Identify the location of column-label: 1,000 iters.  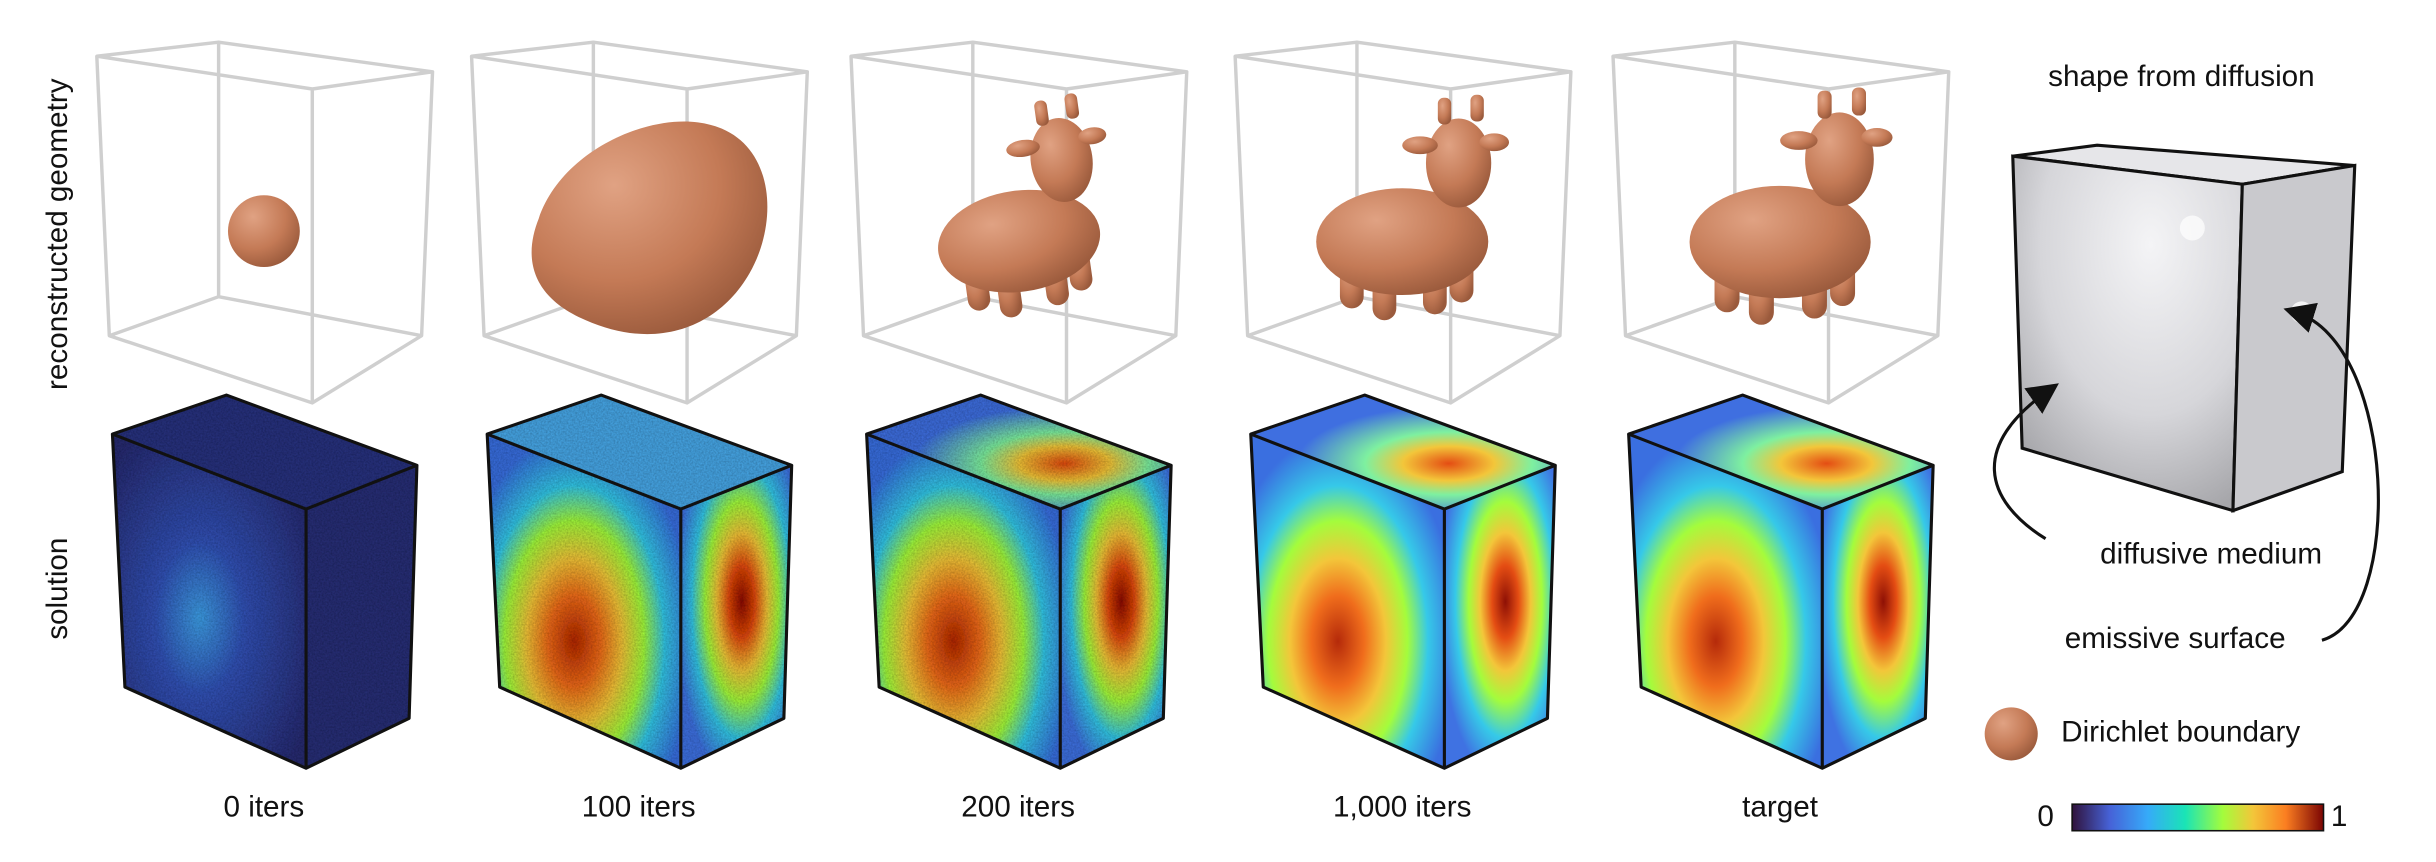
(1402, 807).